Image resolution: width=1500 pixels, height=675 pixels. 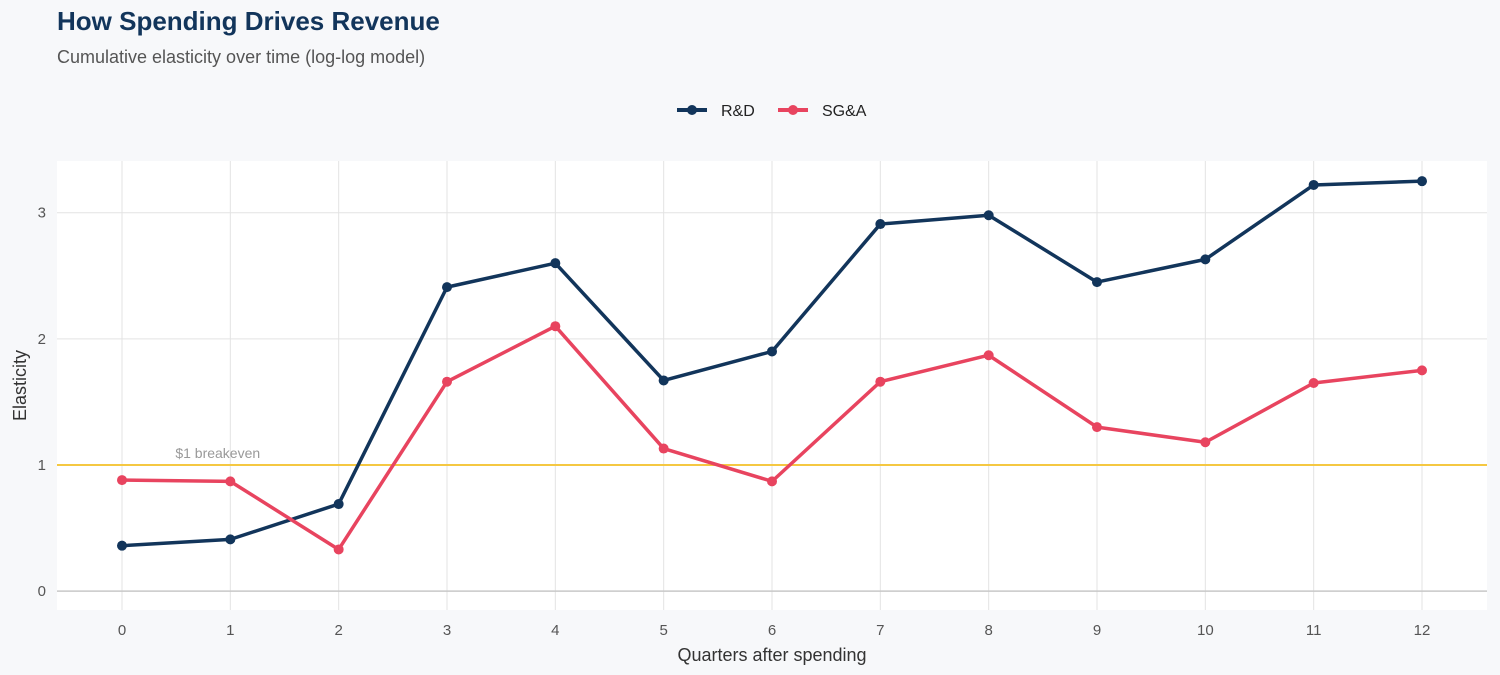 What do you see at coordinates (772, 630) in the screenshot?
I see `x-tick-label: 6` at bounding box center [772, 630].